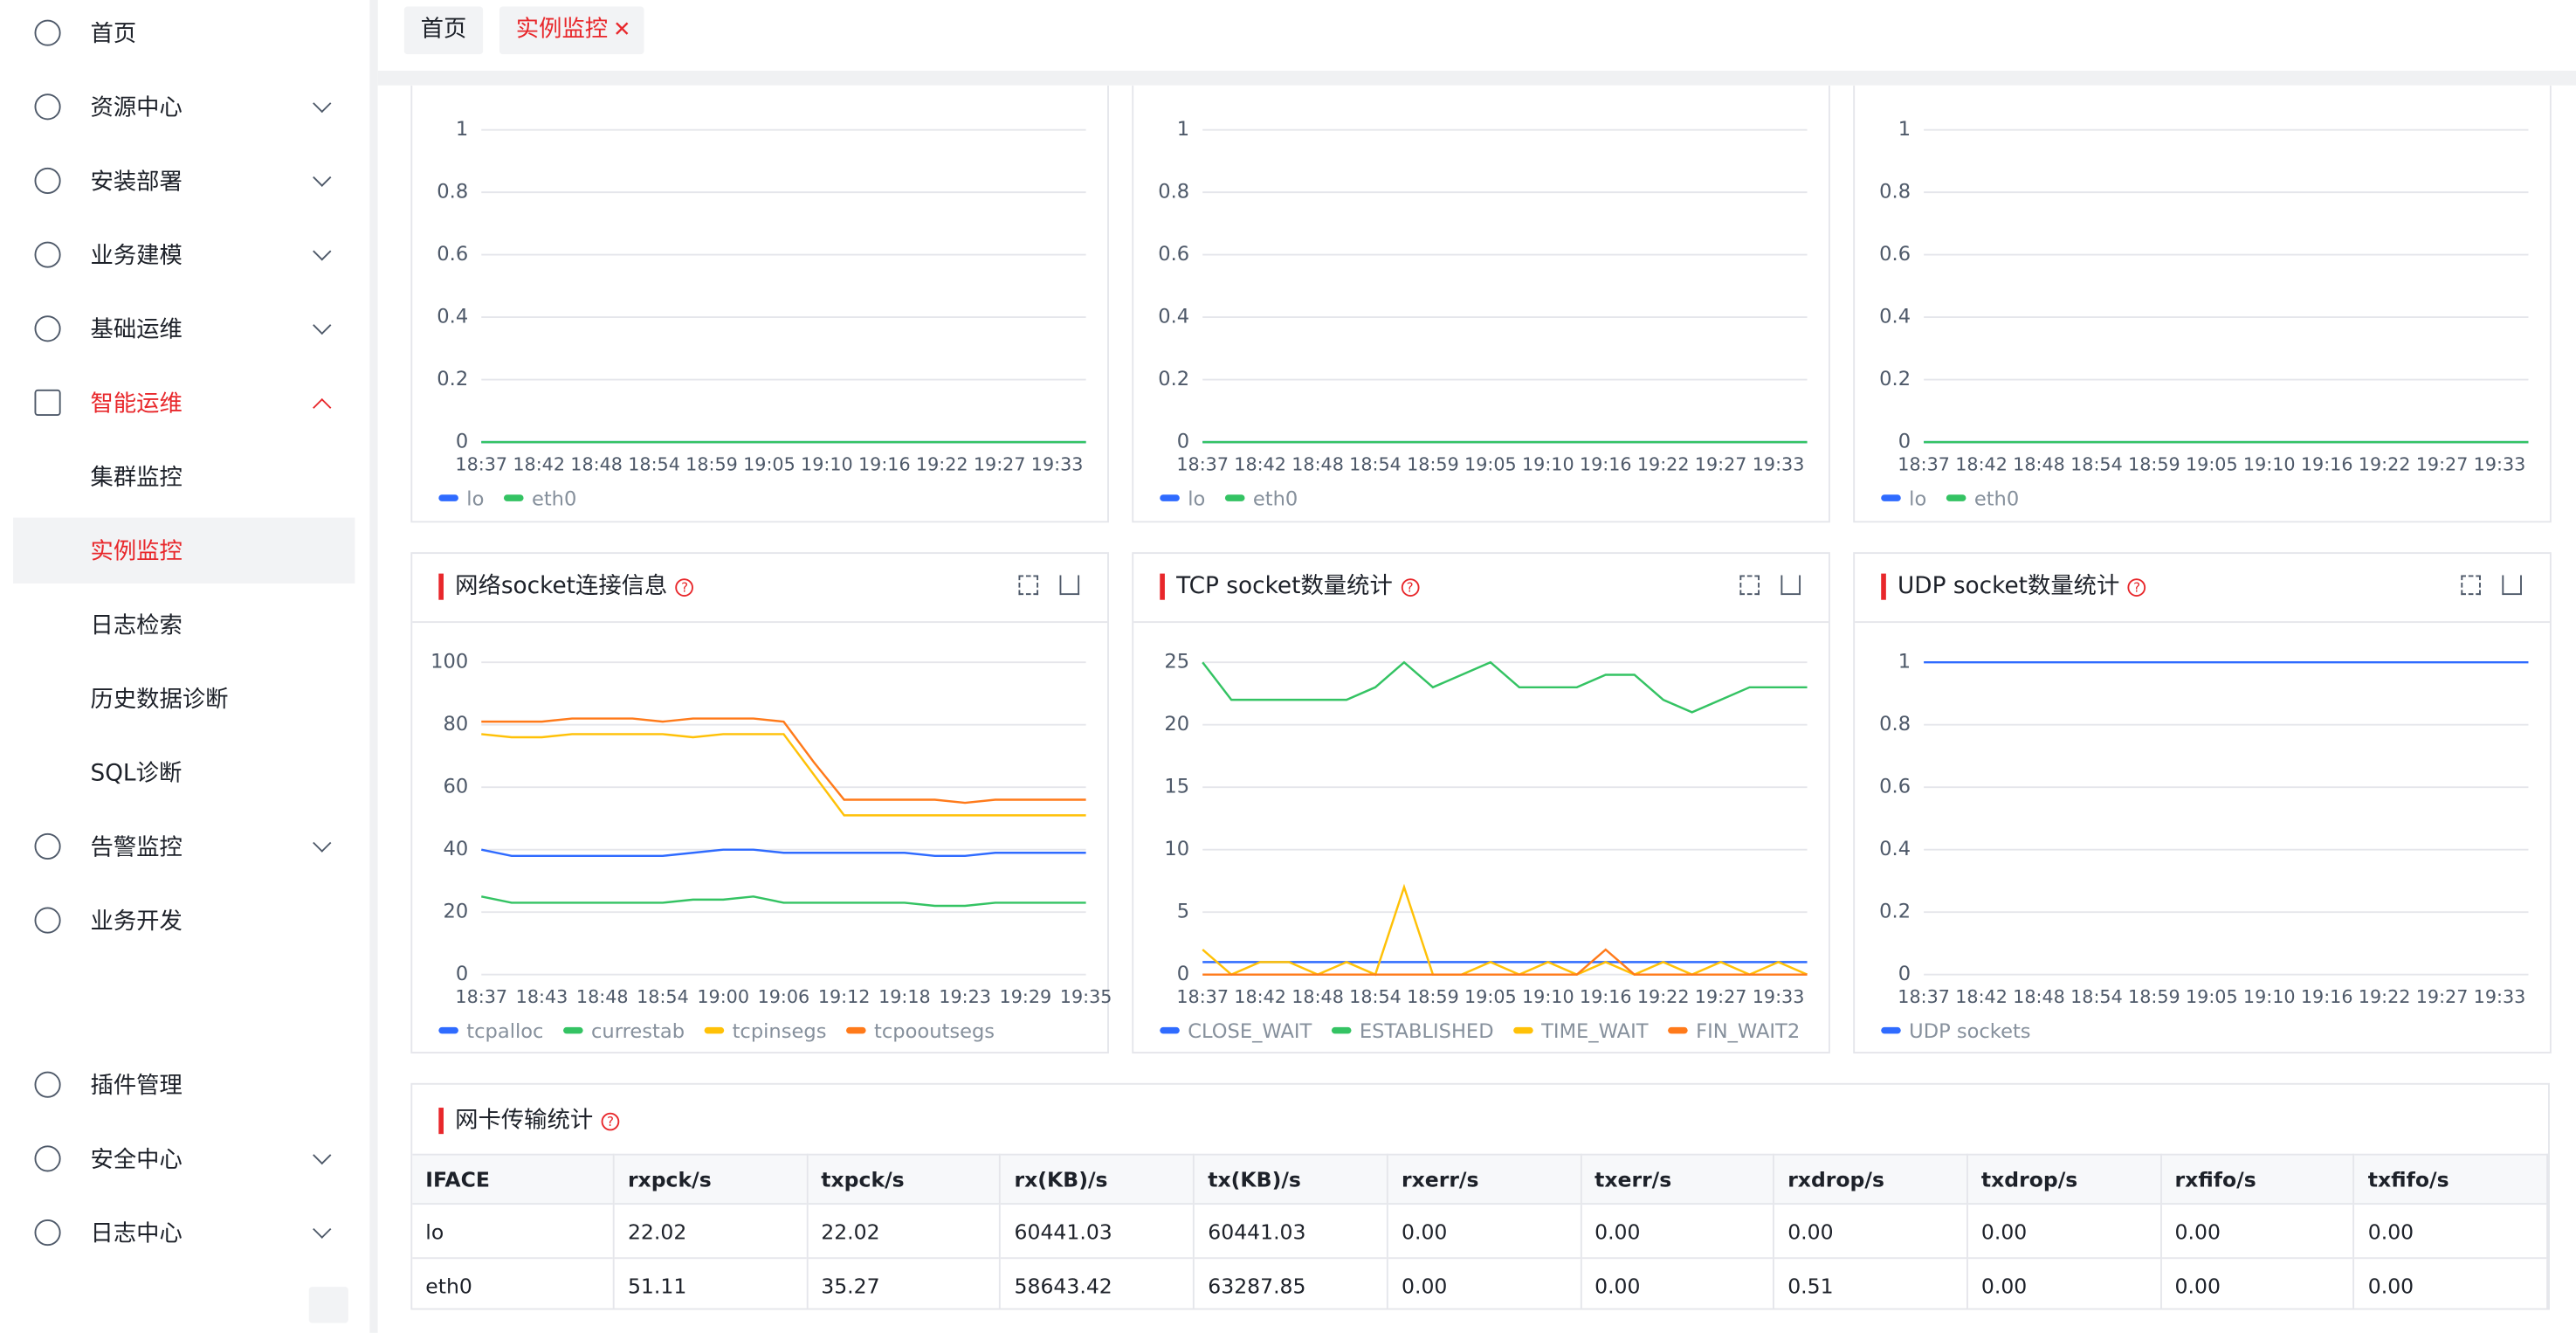 This screenshot has width=2576, height=1333. I want to click on menu-item: 安装部署, so click(136, 182).